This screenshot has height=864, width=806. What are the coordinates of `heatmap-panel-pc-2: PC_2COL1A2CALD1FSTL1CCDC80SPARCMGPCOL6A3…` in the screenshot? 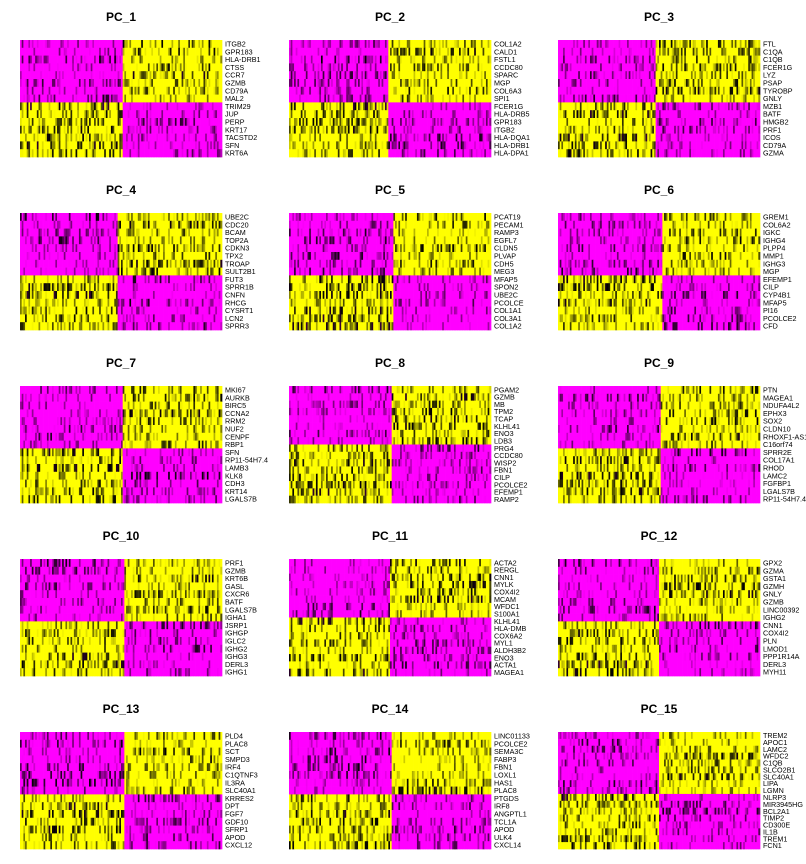 It's located at (409, 84).